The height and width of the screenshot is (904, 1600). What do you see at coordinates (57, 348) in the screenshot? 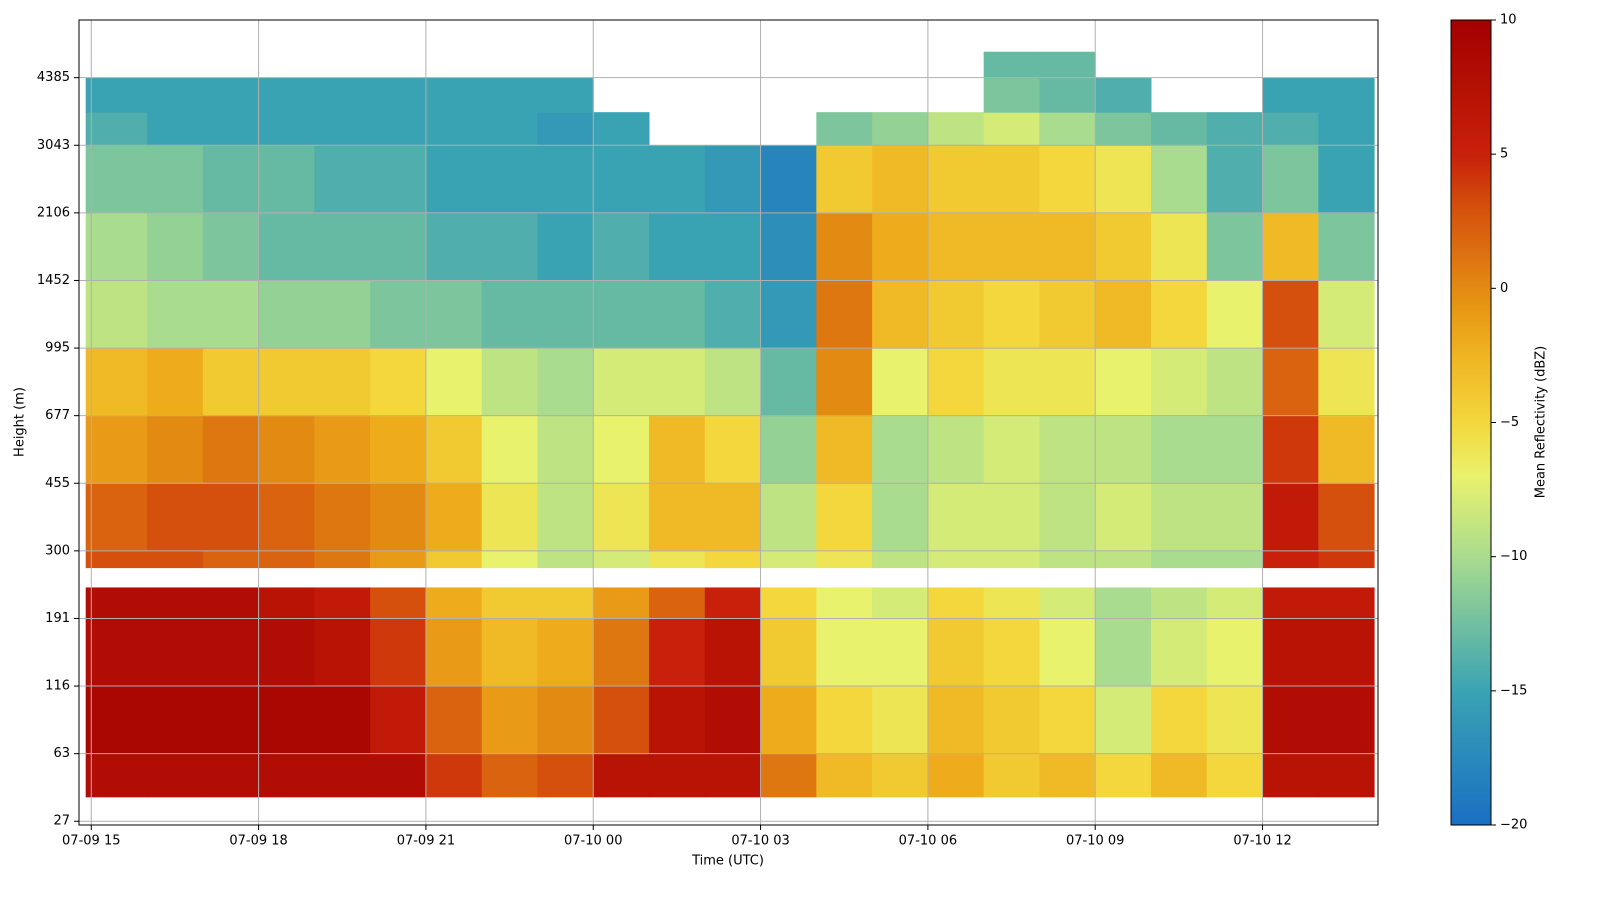
I see `y-tick-label: 995` at bounding box center [57, 348].